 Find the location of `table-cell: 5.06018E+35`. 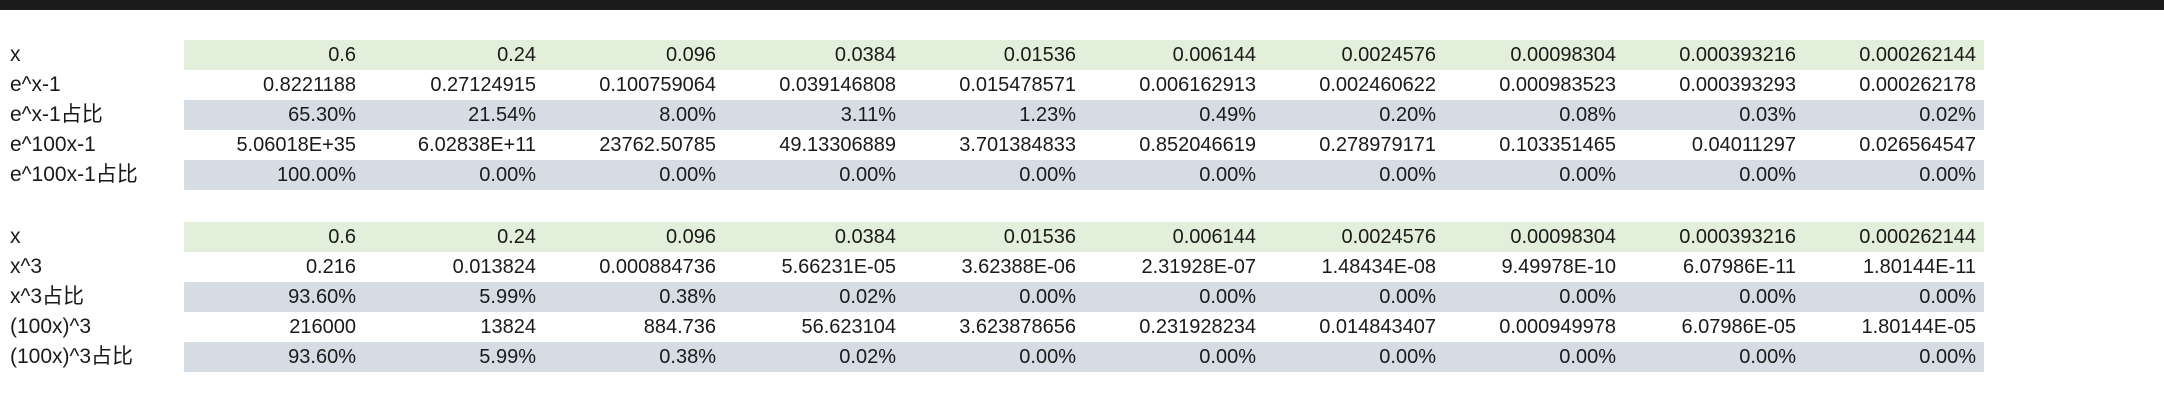

table-cell: 5.06018E+35 is located at coordinates (296, 145).